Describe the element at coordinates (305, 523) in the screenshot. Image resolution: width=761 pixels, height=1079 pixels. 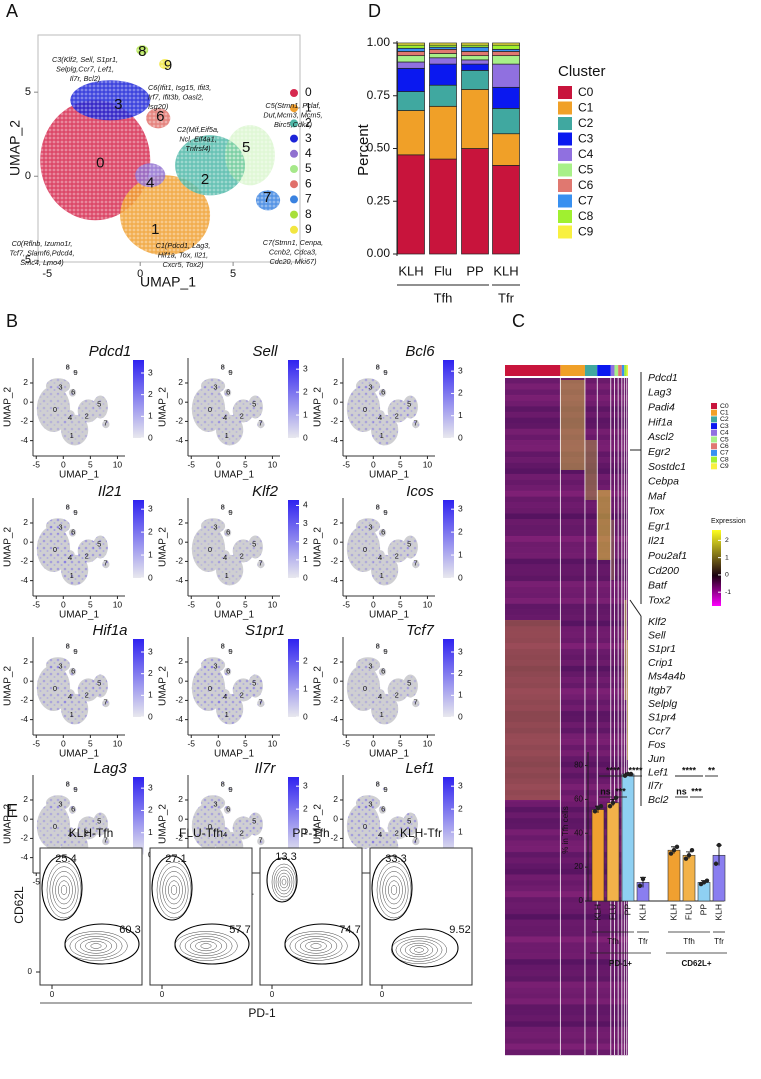
I see `colorbar-tick-label: 3` at that location.